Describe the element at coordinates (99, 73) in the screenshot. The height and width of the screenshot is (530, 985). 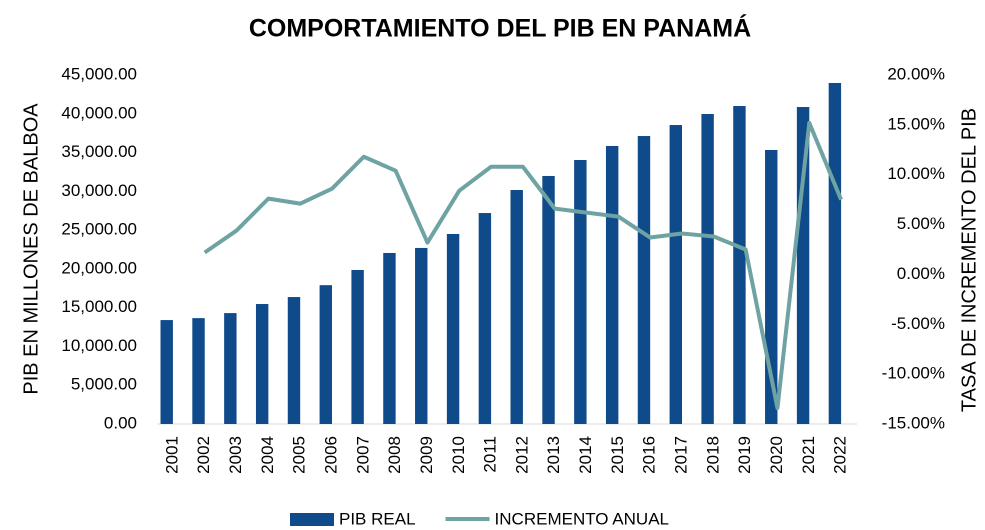
I see `y-tick-label: 45,000.00` at that location.